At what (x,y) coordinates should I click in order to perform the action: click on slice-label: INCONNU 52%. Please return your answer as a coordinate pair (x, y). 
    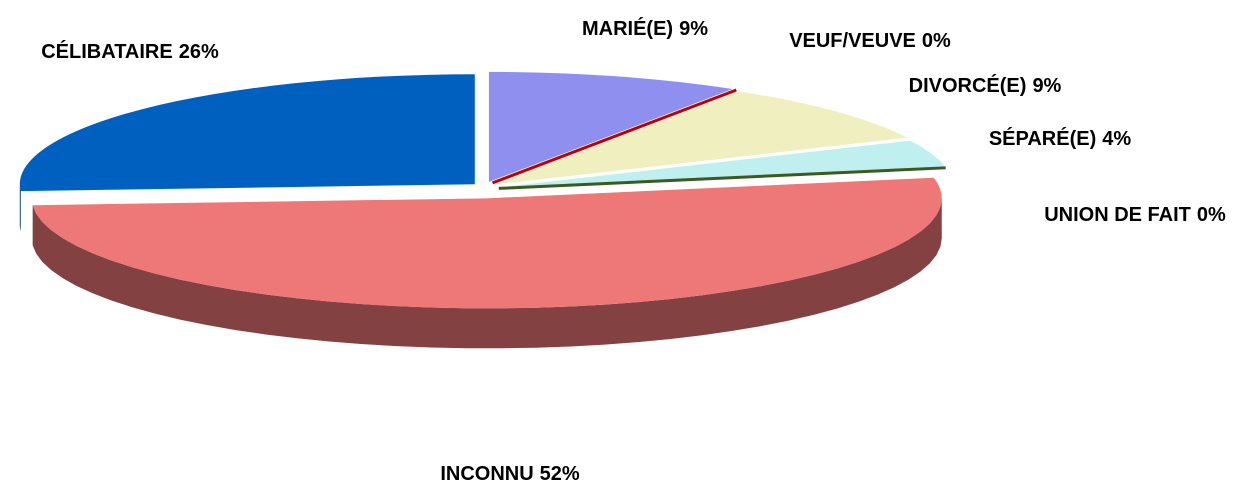
    Looking at the image, I should click on (510, 474).